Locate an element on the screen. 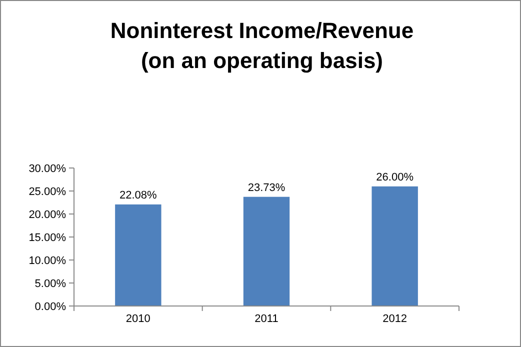 The height and width of the screenshot is (347, 521). y-tick-label: 10.00% is located at coordinates (47, 260).